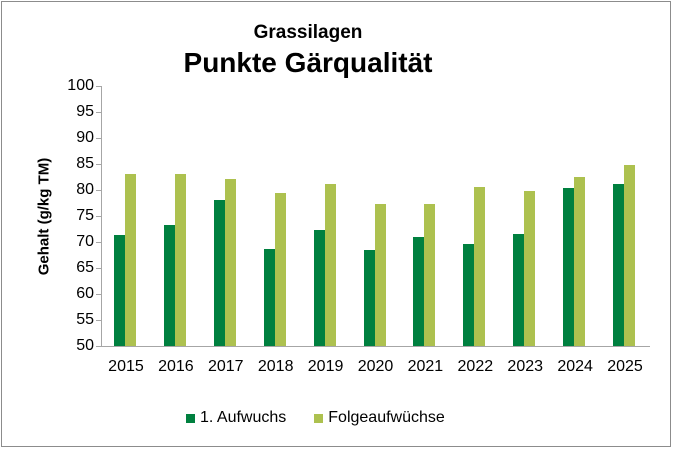 The image size is (674, 450). I want to click on x-axis, so click(375, 346).